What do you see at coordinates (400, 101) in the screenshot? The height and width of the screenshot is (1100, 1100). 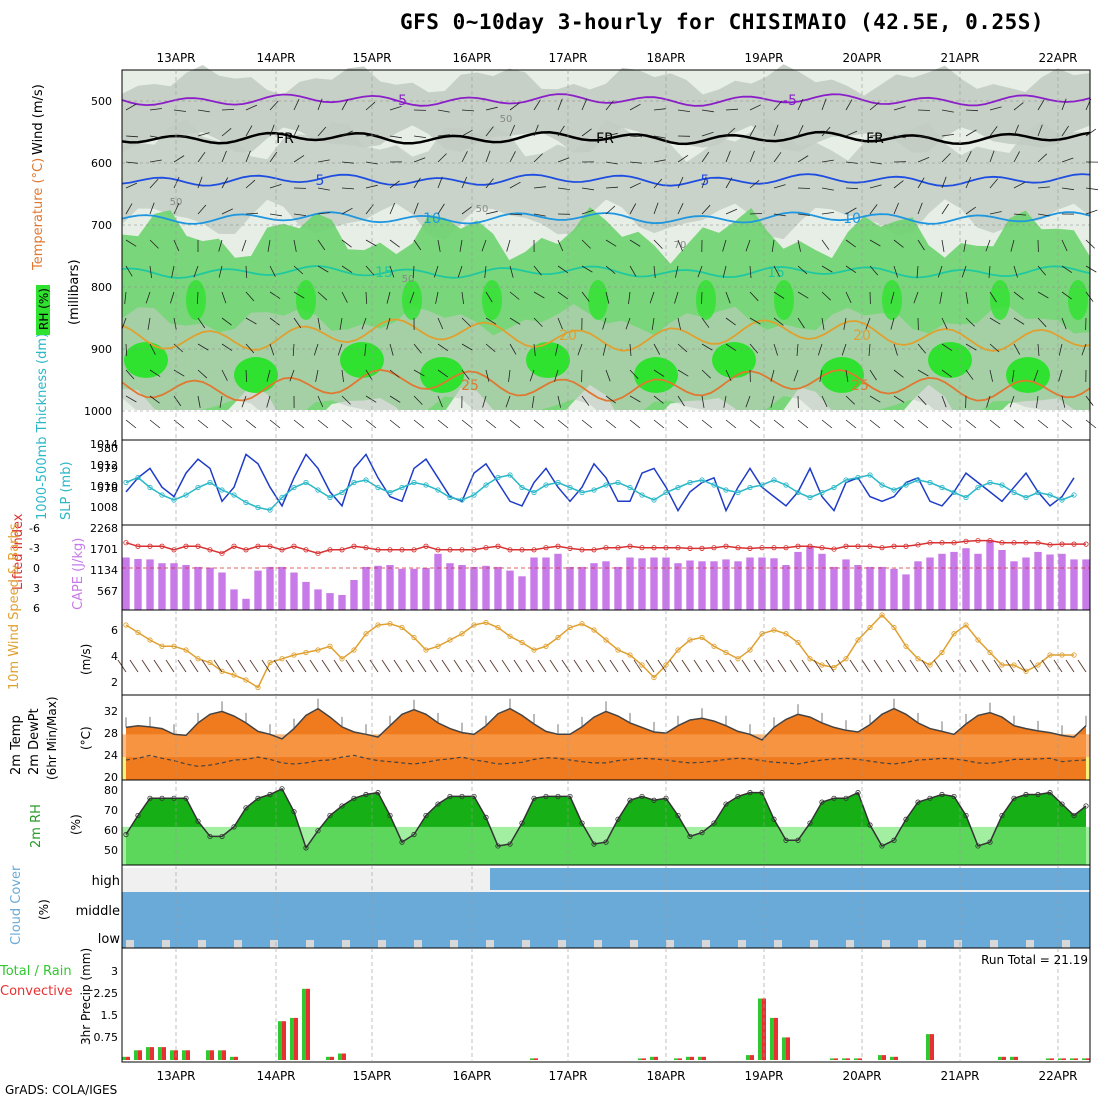 I see `contour-label: -5` at bounding box center [400, 101].